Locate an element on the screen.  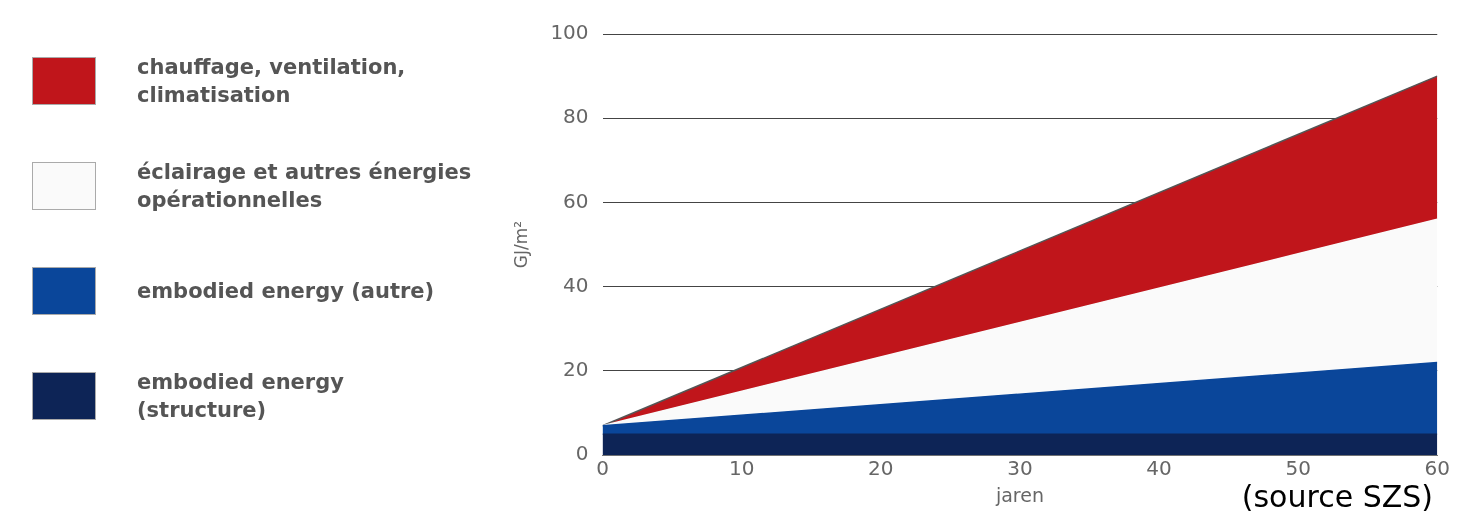
y-tick-label: 20 is located at coordinates (576, 369).